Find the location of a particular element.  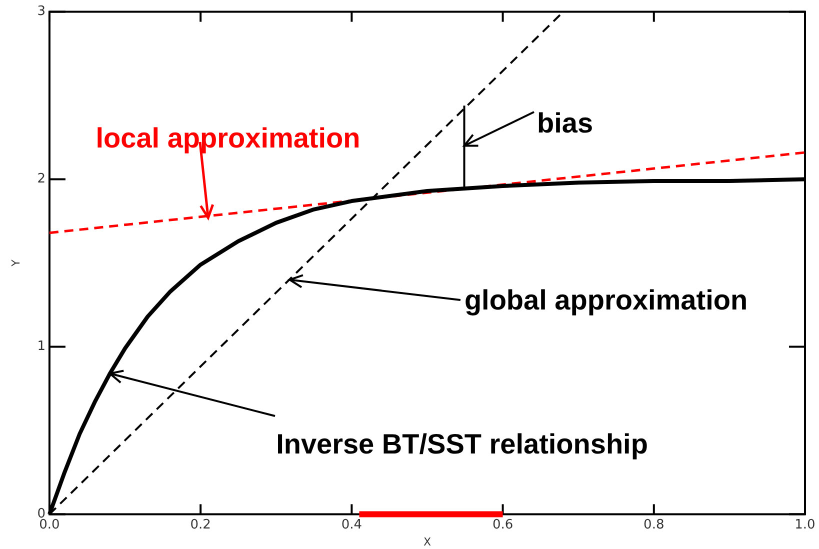

x-axis-title: X is located at coordinates (427, 541).